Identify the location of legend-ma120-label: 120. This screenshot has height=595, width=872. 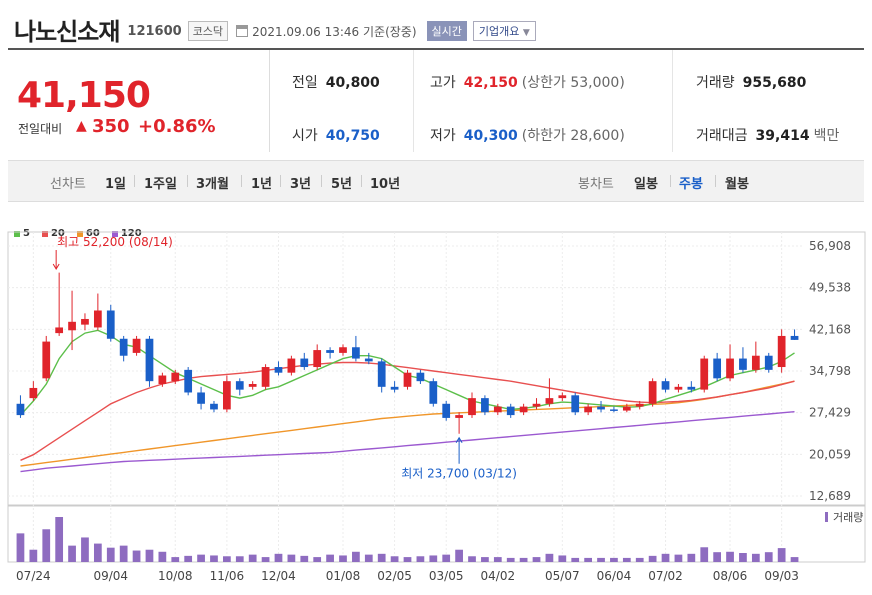
(131, 233).